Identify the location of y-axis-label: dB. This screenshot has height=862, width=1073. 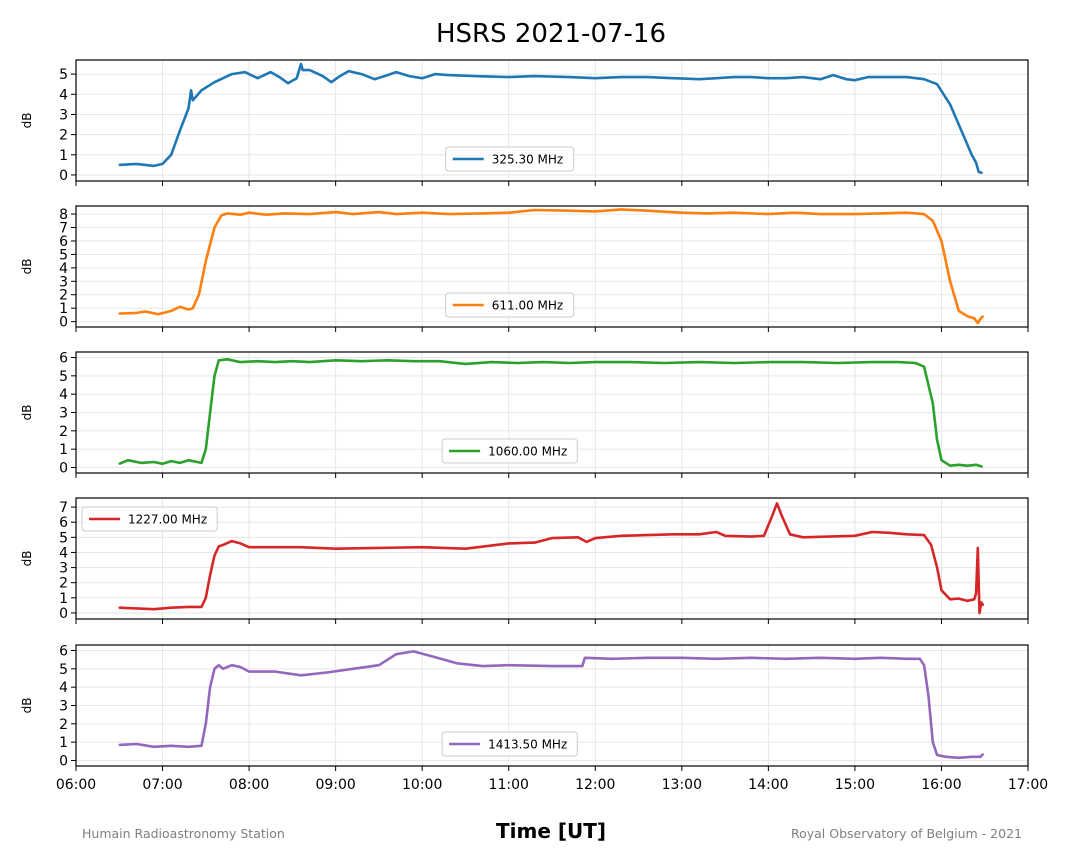
(27, 267).